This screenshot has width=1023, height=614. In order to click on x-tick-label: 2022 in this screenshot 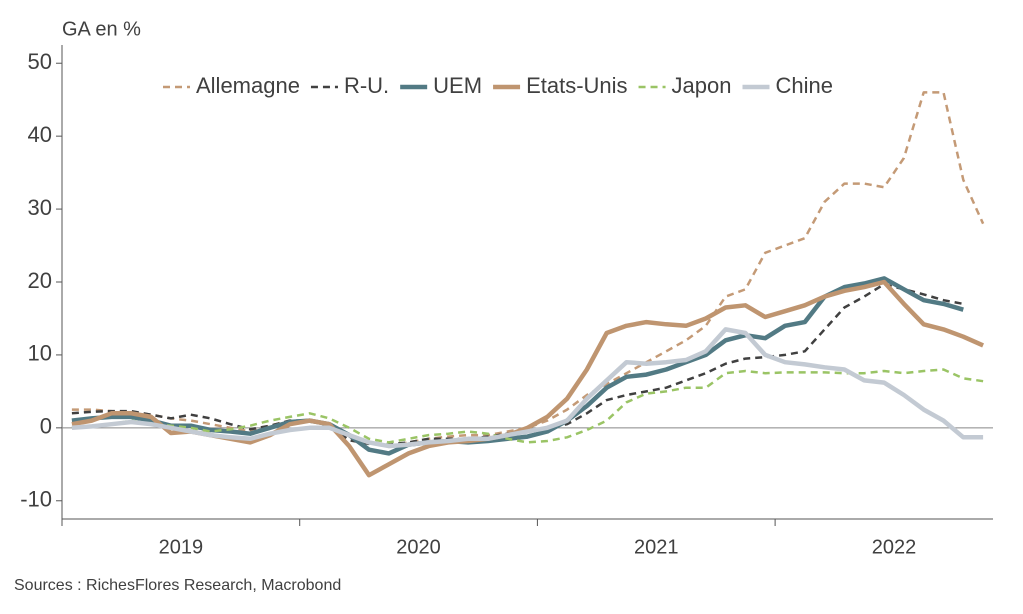, I will do `click(894, 547)`.